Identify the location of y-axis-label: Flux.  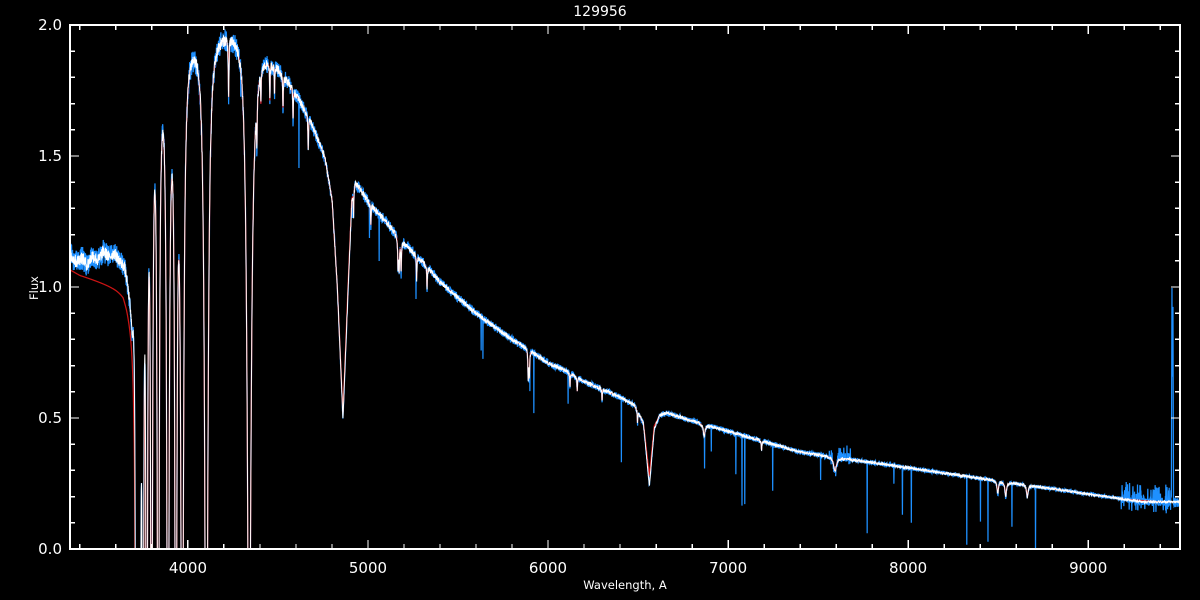
(34, 288).